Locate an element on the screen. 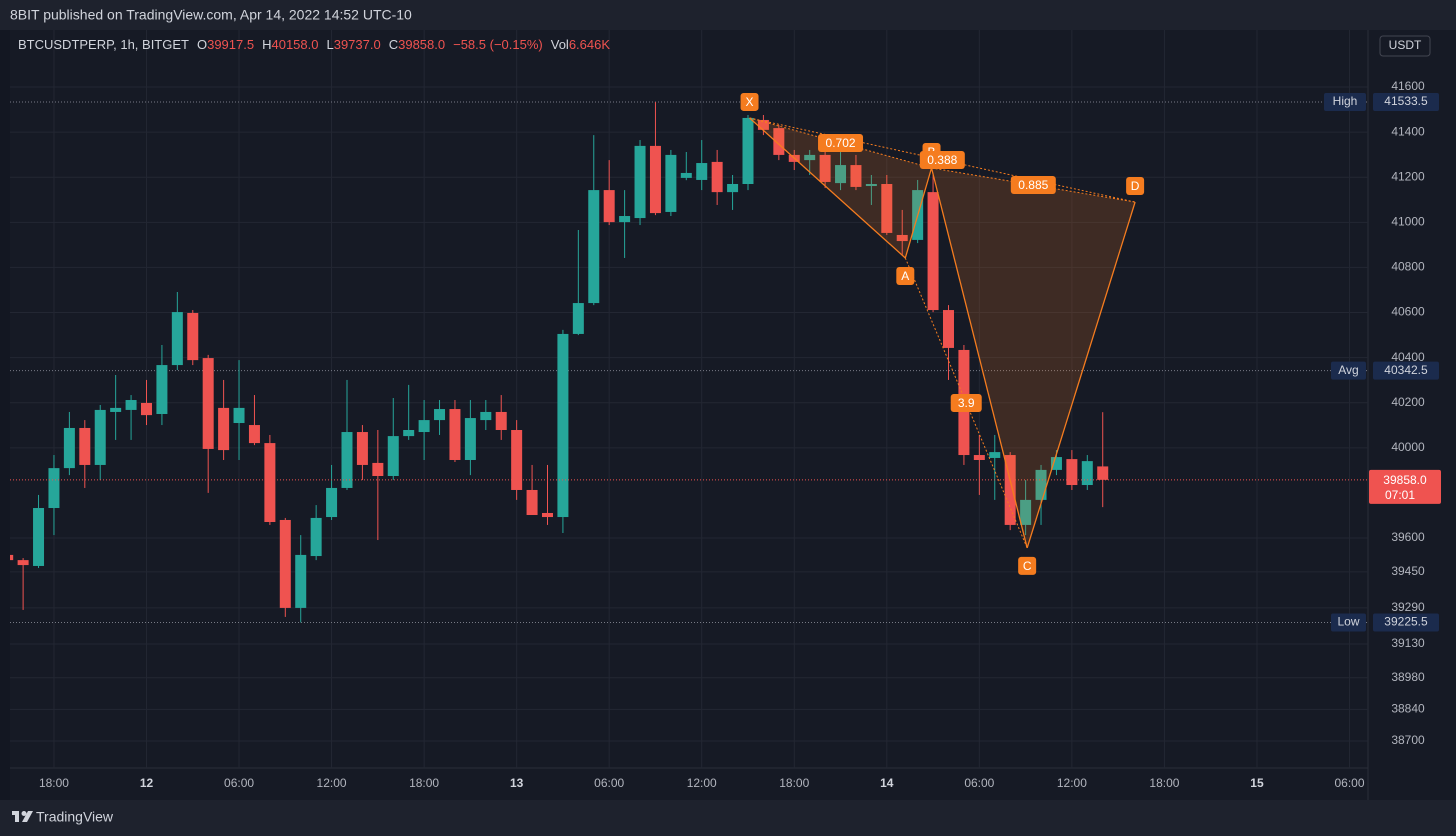 This screenshot has width=1456, height=836. last-price-timer: 07:01 is located at coordinates (1400, 495).